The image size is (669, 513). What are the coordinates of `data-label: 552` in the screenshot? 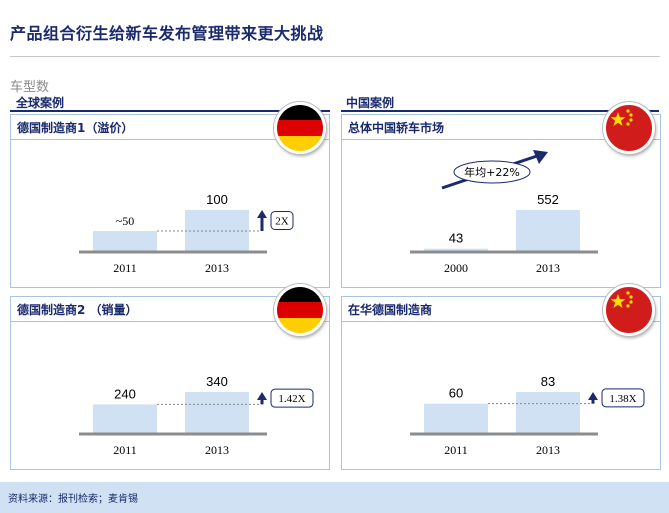 It's located at (548, 199).